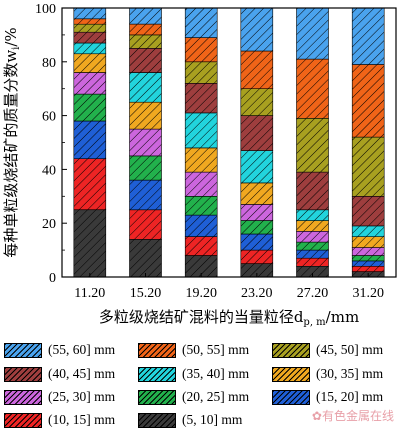 The height and width of the screenshot is (430, 400). I want to click on legend-label: (25, 30] mm, so click(82, 396).